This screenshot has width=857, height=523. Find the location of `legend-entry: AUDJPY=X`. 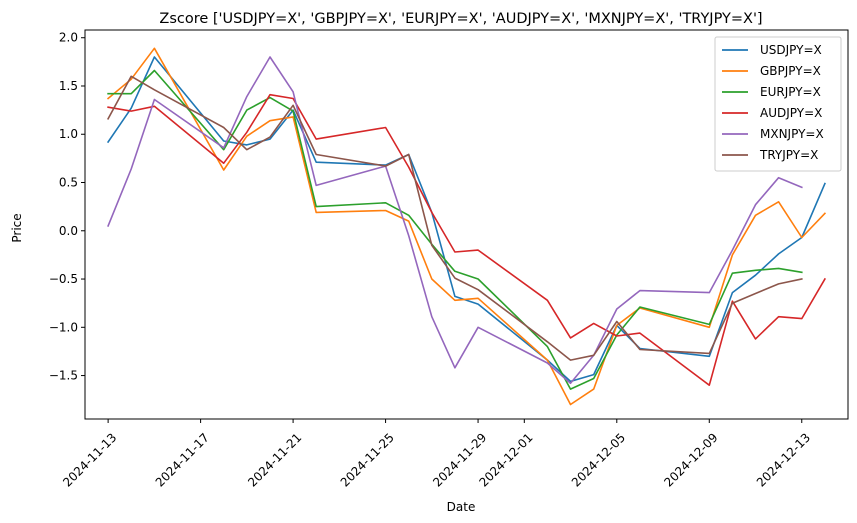

legend-entry: AUDJPY=X is located at coordinates (772, 113).